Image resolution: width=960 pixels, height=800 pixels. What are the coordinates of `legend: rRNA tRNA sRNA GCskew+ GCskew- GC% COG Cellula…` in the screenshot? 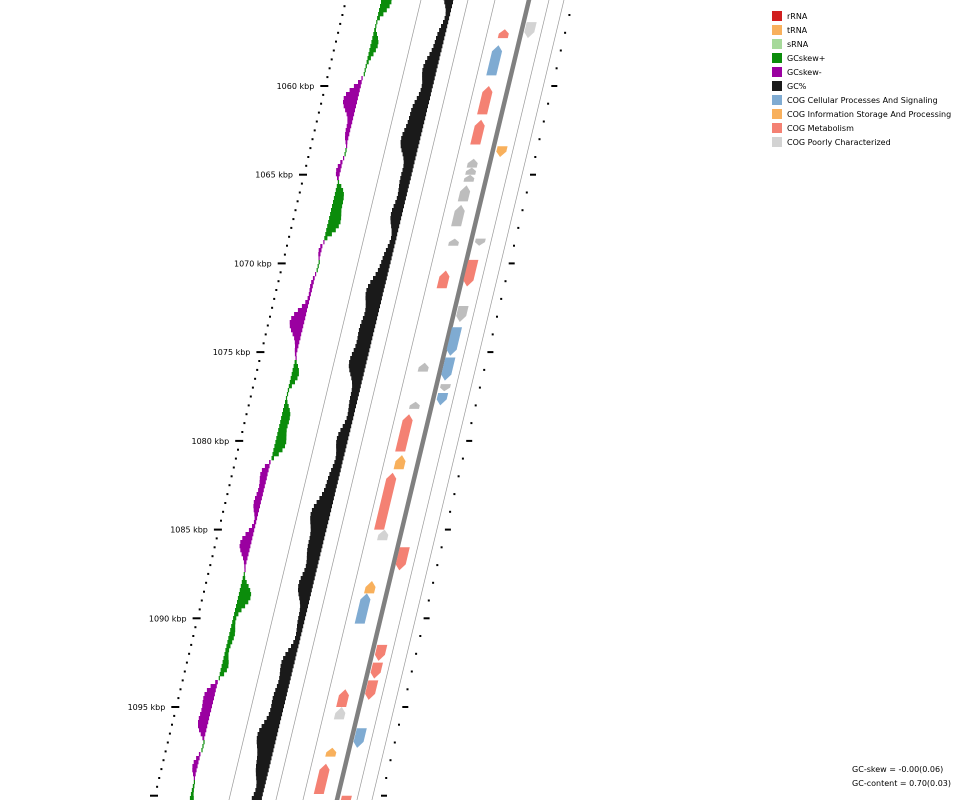 It's located at (861, 79).